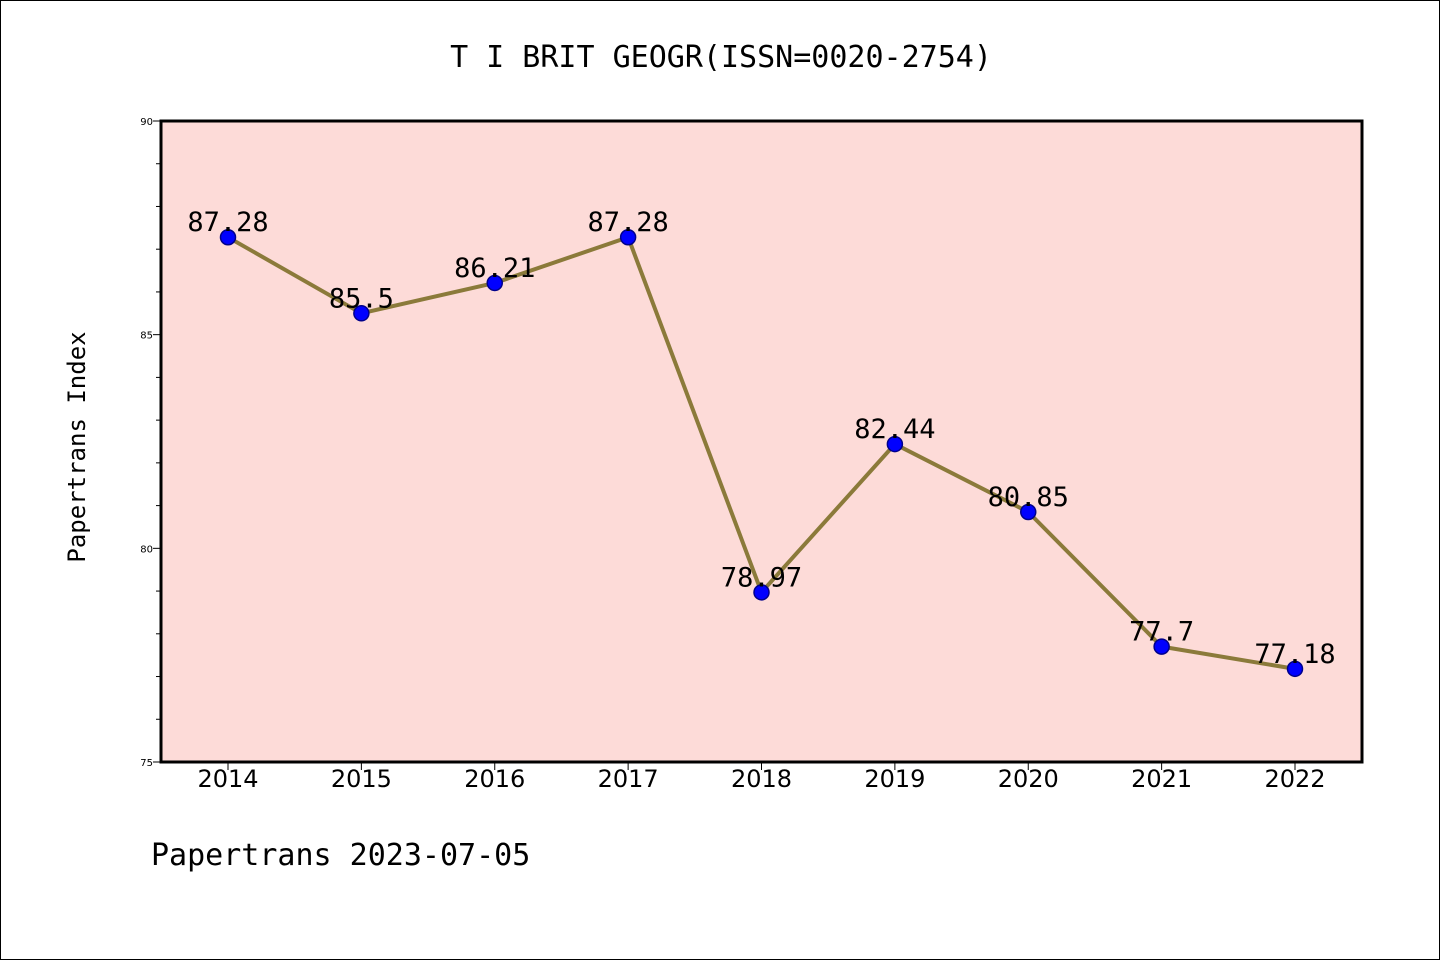 The height and width of the screenshot is (961, 1440). What do you see at coordinates (1028, 779) in the screenshot?
I see `x-tick-label: 2020` at bounding box center [1028, 779].